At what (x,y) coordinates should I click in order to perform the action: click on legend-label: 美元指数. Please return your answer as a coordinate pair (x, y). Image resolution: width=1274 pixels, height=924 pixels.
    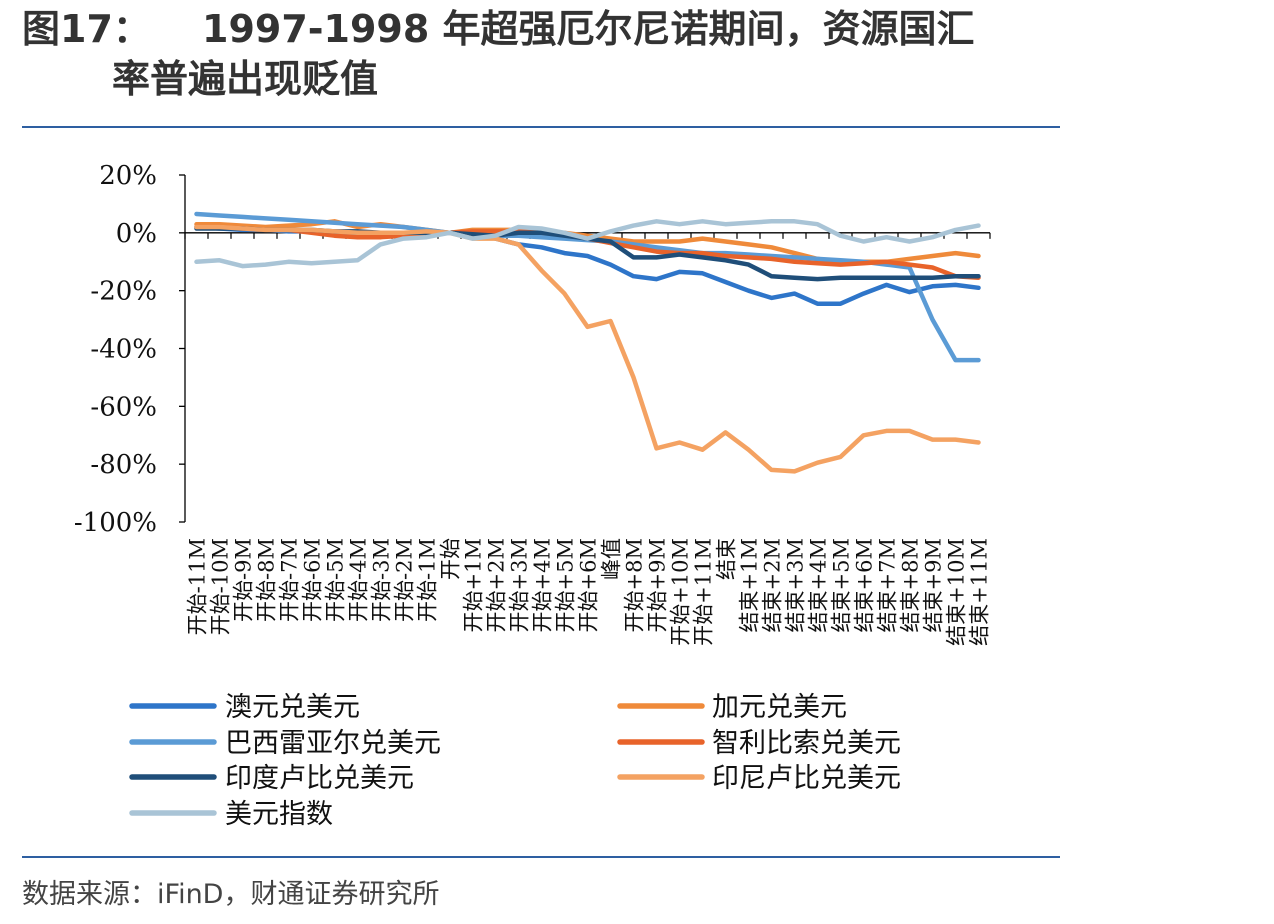
    Looking at the image, I should click on (279, 814).